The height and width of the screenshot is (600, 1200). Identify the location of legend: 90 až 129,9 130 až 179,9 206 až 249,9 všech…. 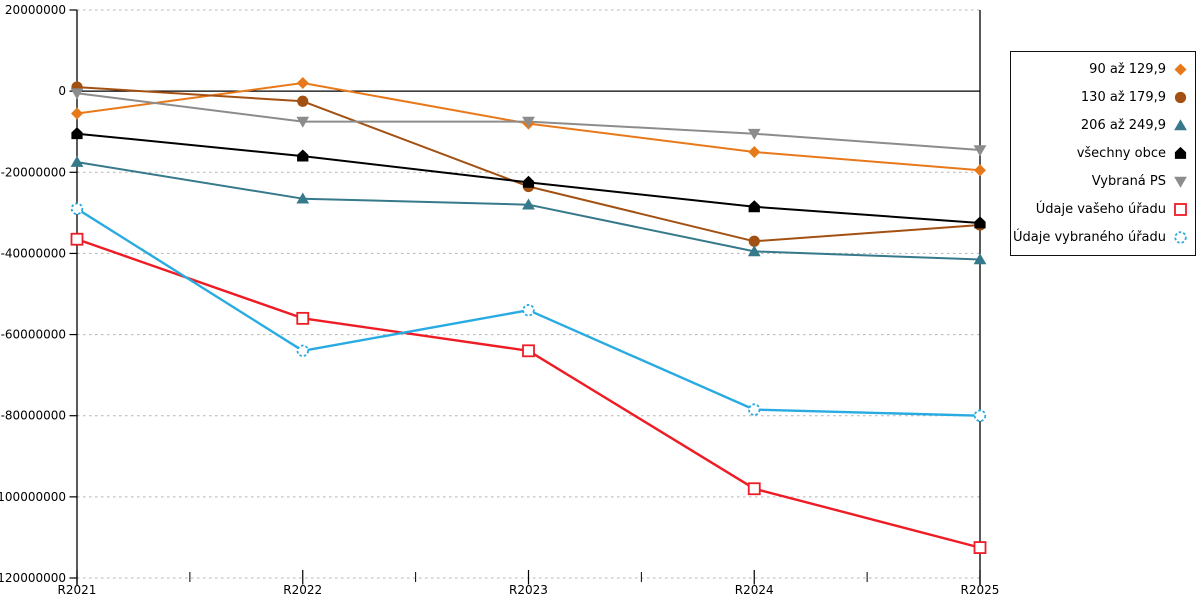
(1103, 153).